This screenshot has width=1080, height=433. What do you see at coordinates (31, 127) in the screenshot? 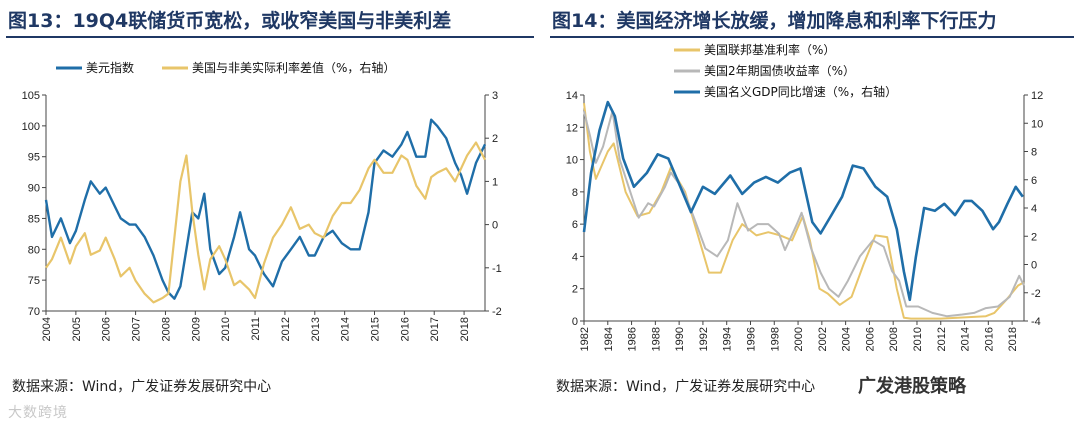
I see `y-tick-label: 100` at bounding box center [31, 127].